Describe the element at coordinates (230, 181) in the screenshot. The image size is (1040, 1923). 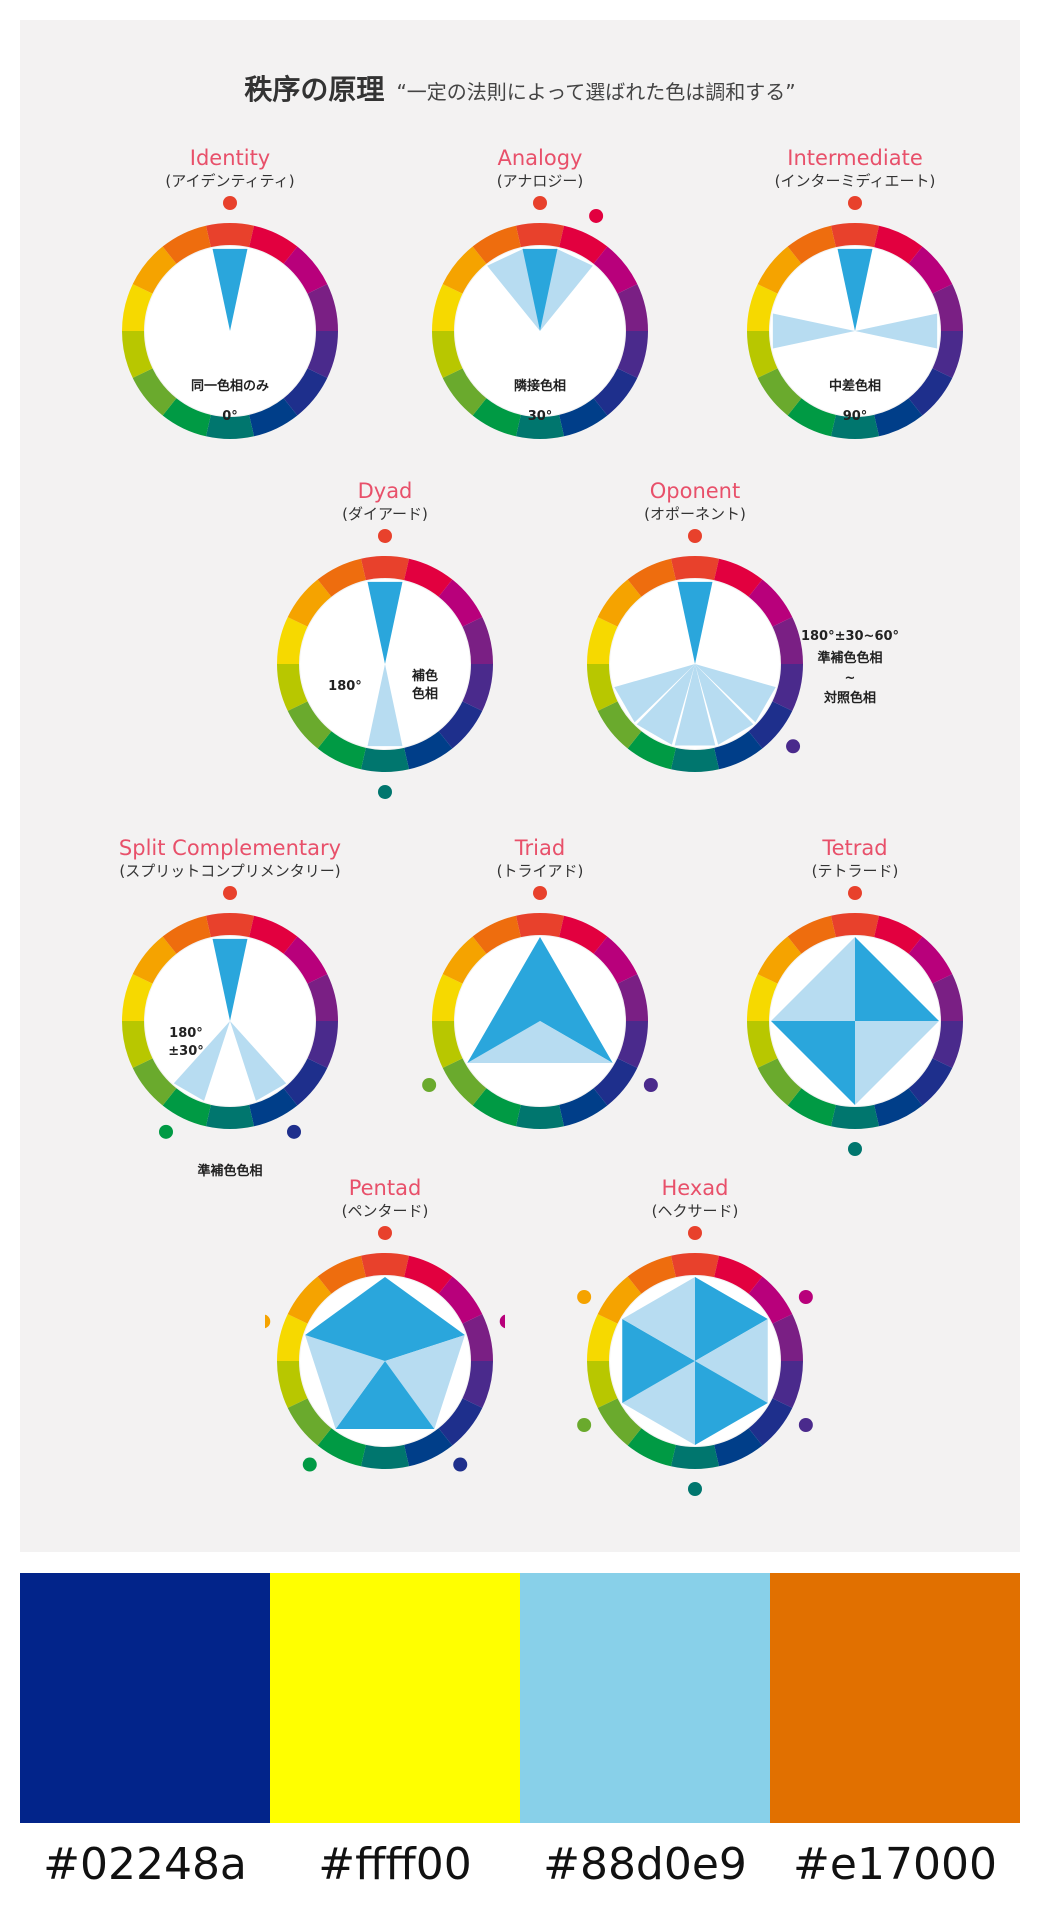
I see `scheme-kana: (アイデンティティ)` at that location.